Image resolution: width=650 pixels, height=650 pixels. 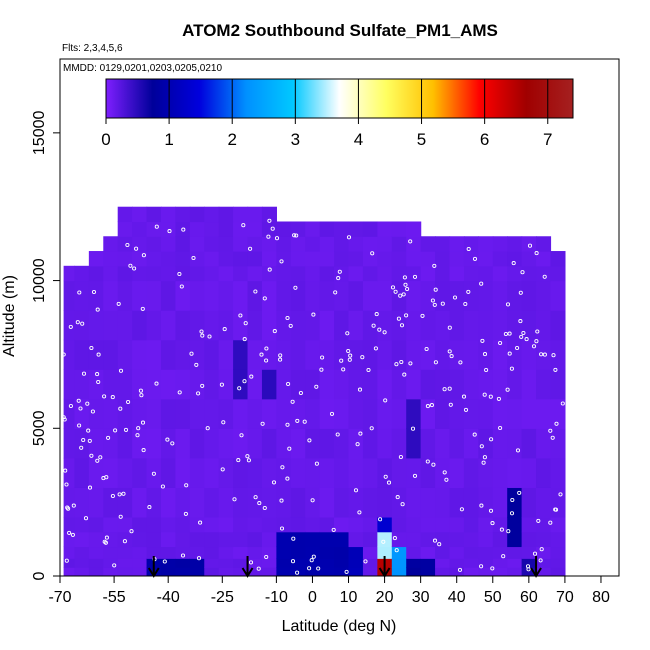 I want to click on y-tick-label: 0, so click(x=39, y=575).